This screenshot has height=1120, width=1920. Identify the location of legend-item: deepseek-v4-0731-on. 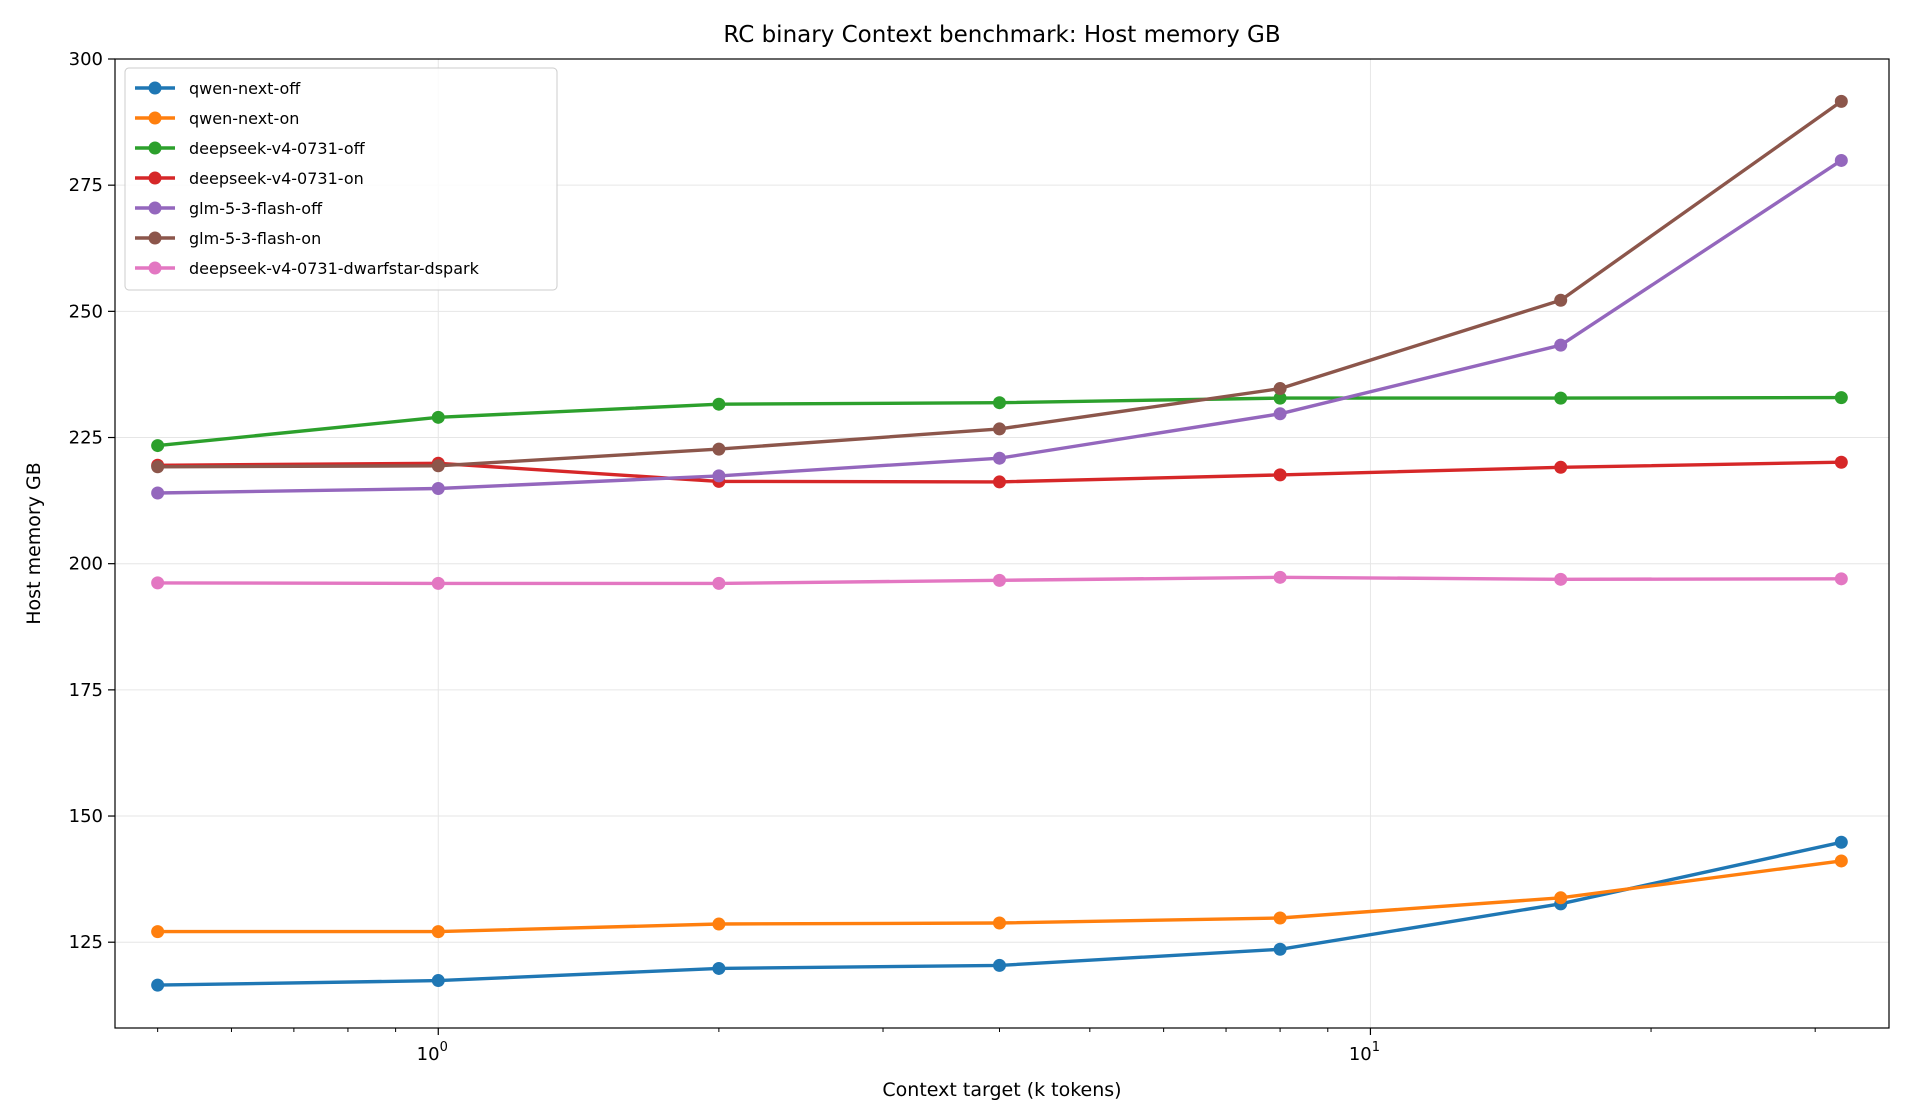
(249, 178).